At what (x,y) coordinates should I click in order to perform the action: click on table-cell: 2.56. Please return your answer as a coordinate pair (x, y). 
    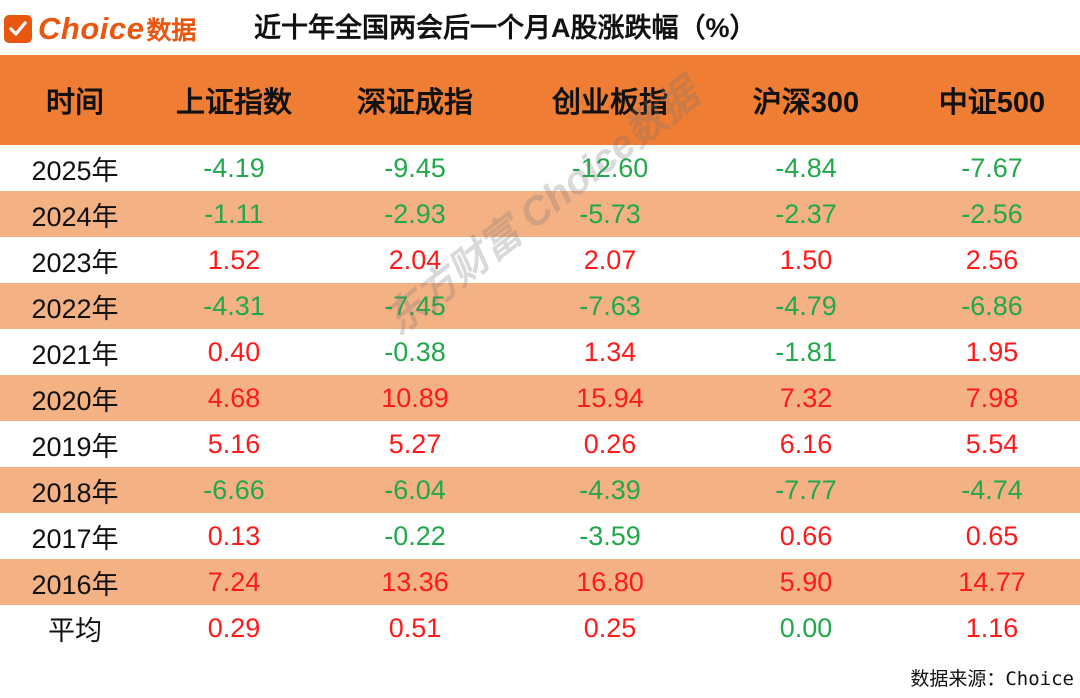
    Looking at the image, I should click on (992, 259).